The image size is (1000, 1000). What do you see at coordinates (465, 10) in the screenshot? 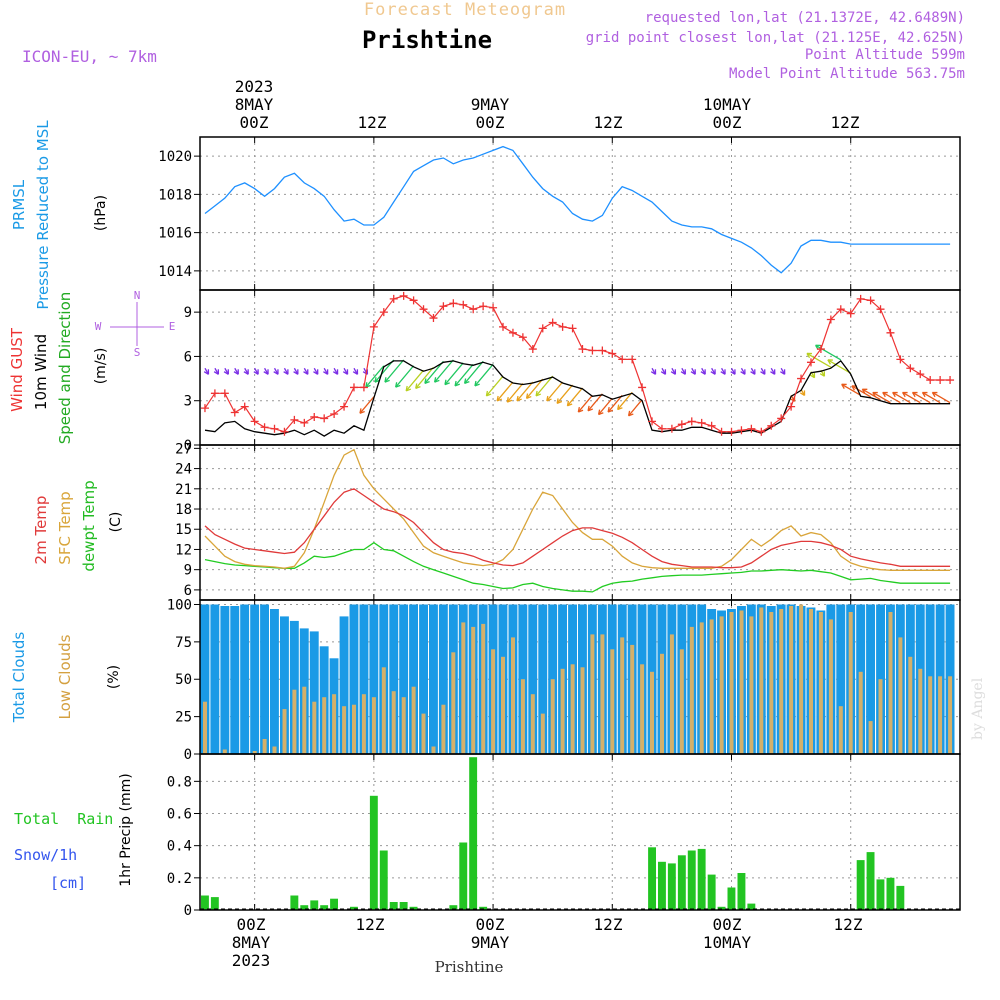
I see `forecast-subtitle: Forecast Meteogram` at bounding box center [465, 10].